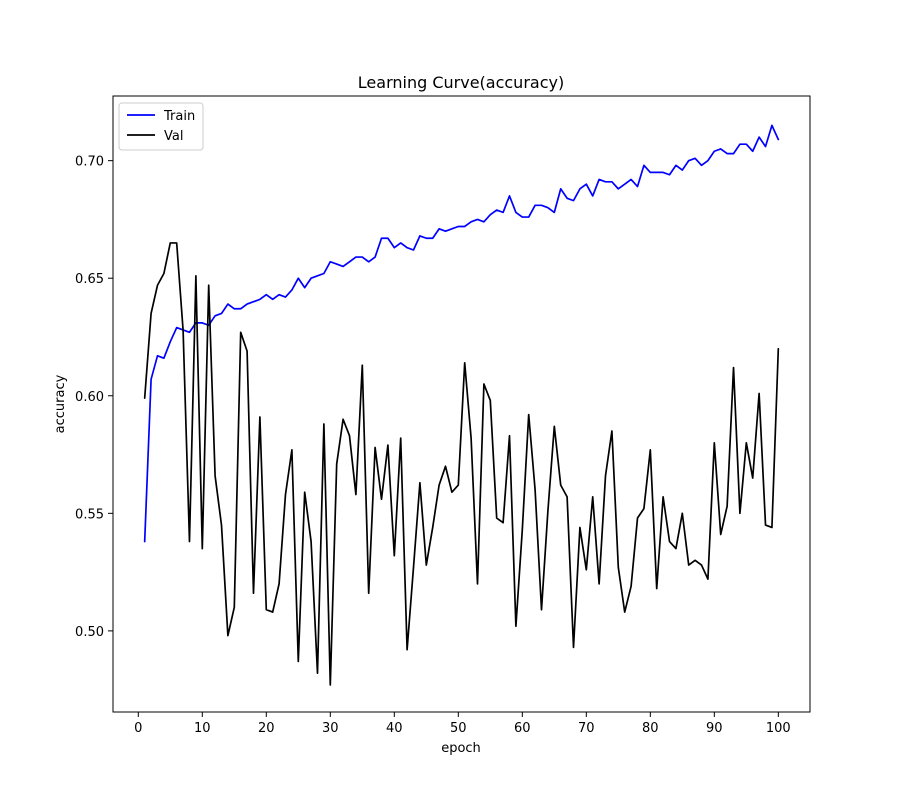  Describe the element at coordinates (173, 136) in the screenshot. I see `legend-label-val: Val` at that location.